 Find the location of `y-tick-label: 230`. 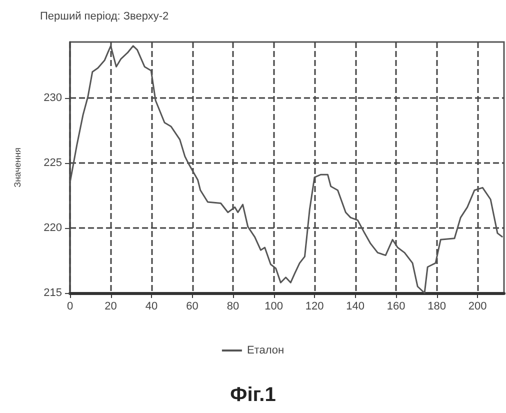

y-tick-label: 230 is located at coordinates (53, 98).